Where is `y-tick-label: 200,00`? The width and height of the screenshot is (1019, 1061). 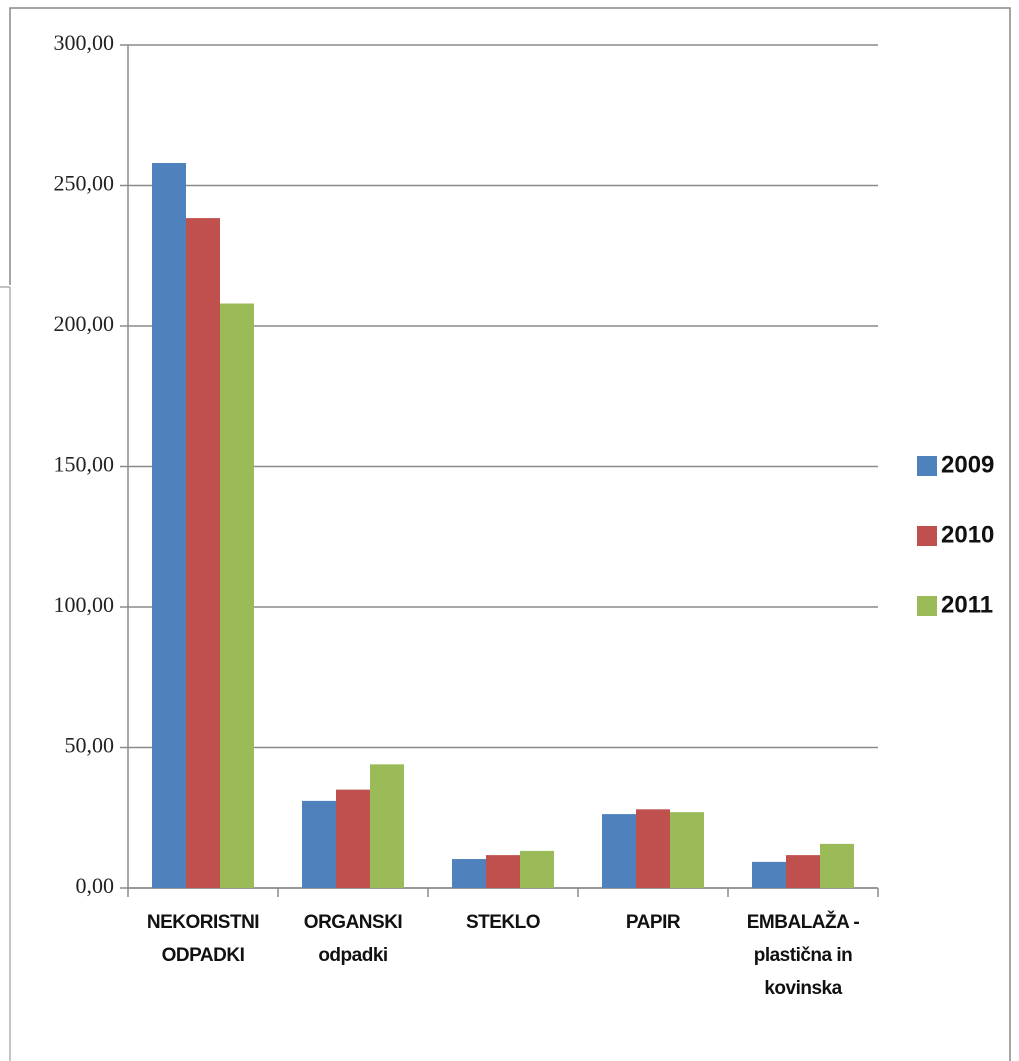 y-tick-label: 200,00 is located at coordinates (84, 323).